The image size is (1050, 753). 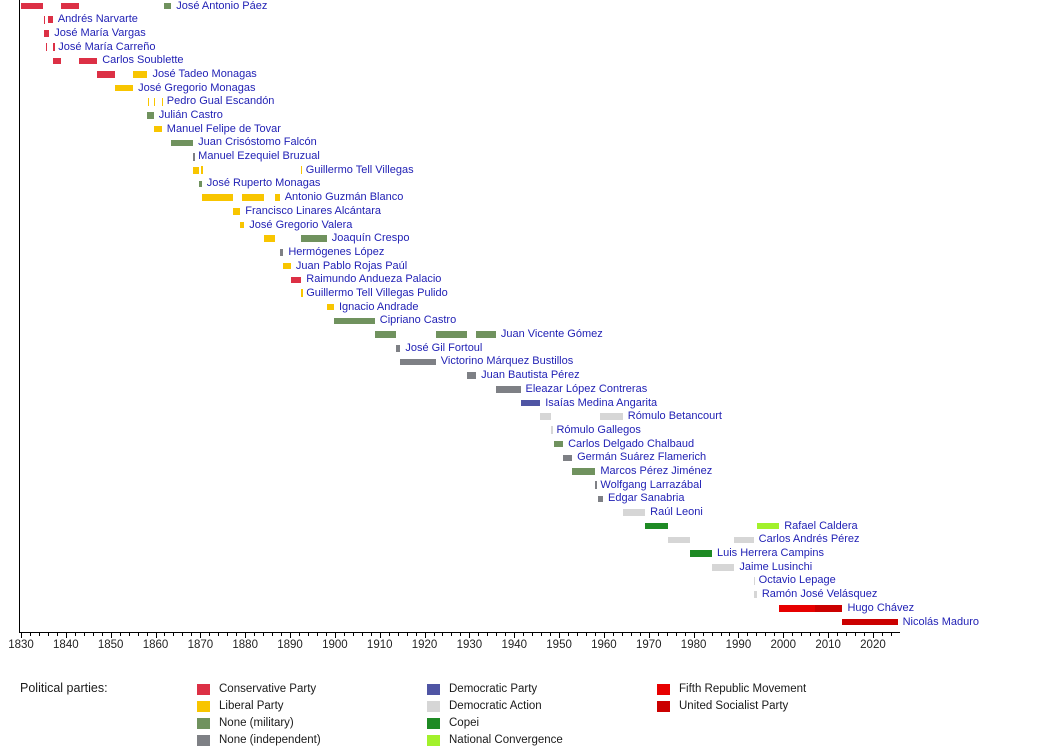 What do you see at coordinates (263, 183) in the screenshot?
I see `president-label: José Ruperto Monagas` at bounding box center [263, 183].